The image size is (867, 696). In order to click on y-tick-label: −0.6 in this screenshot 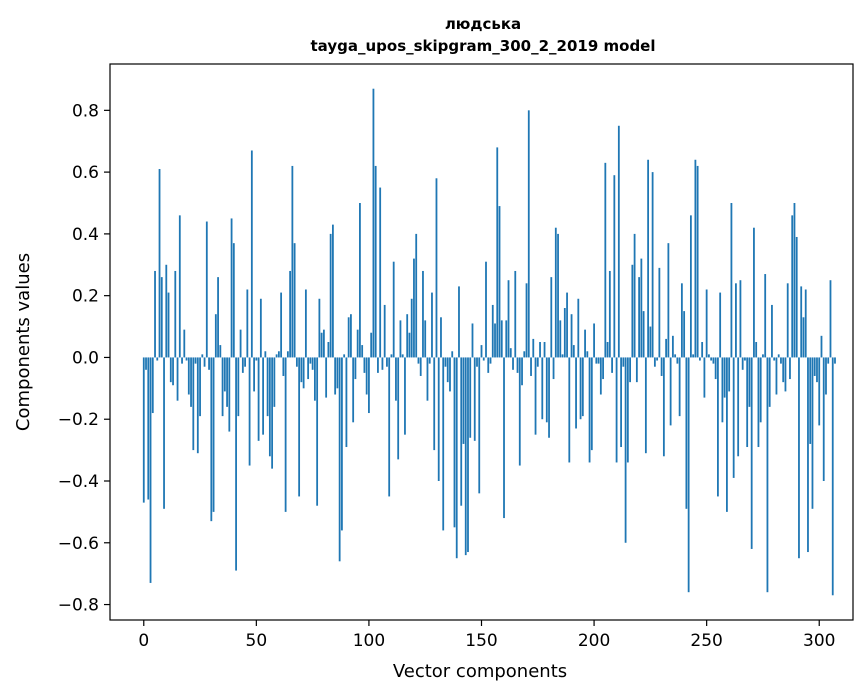, I will do `click(78, 544)`.